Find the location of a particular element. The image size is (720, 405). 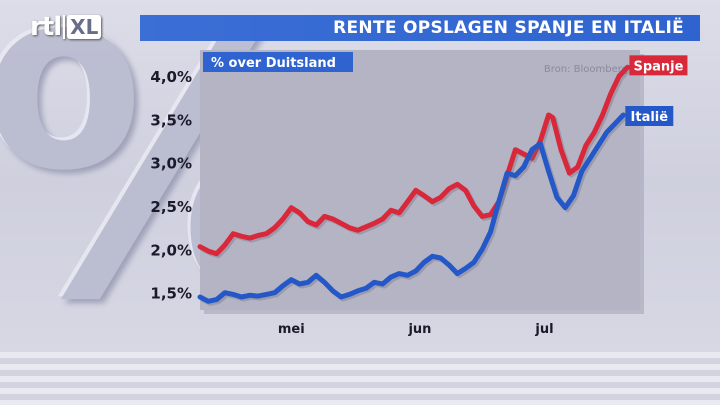

series-label: Spanje is located at coordinates (658, 66).